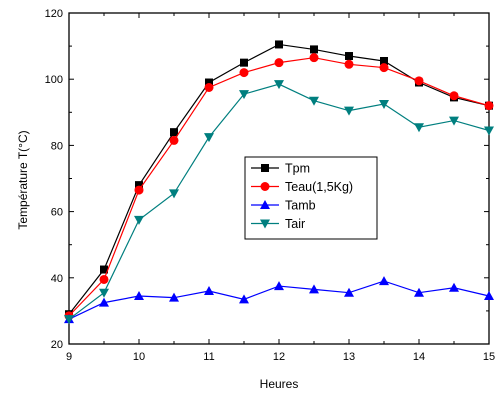 This screenshot has height=394, width=496. What do you see at coordinates (54, 80) in the screenshot?
I see `y-tick-label: 100` at bounding box center [54, 80].